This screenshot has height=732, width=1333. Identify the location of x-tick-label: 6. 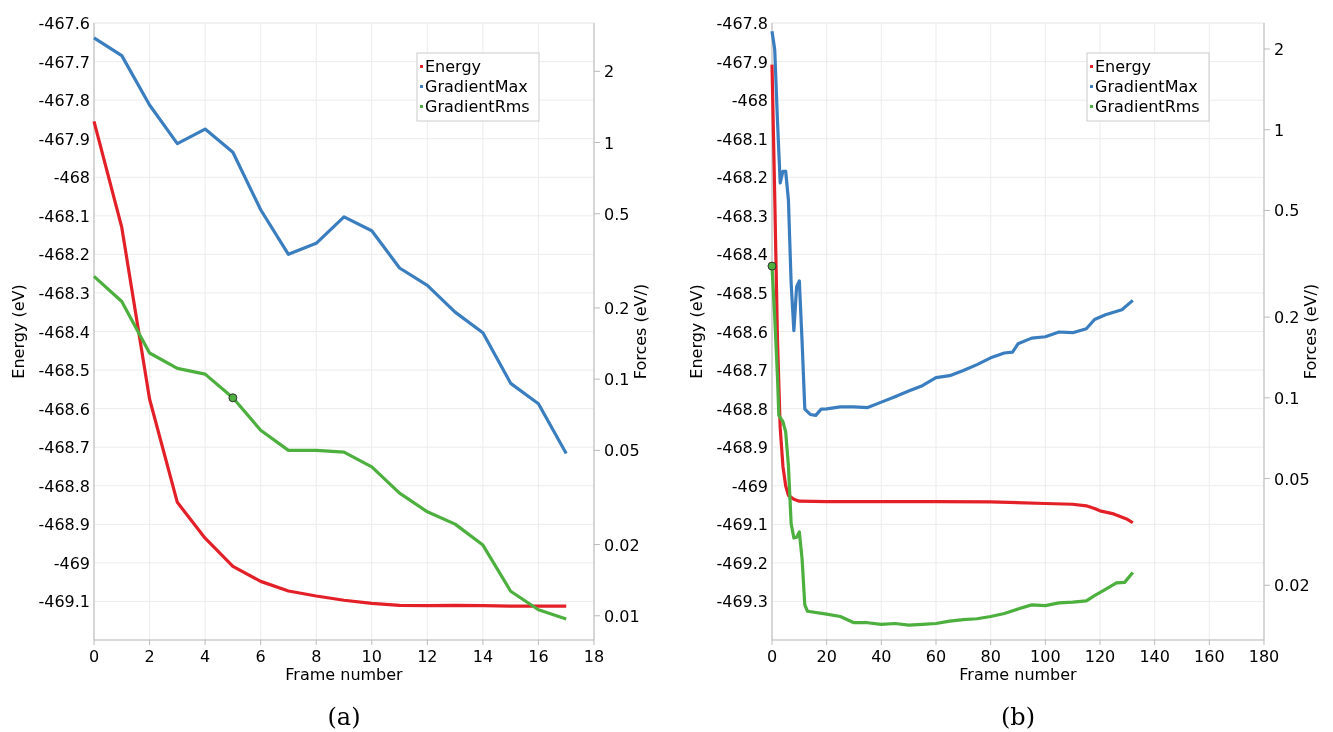
(260, 656).